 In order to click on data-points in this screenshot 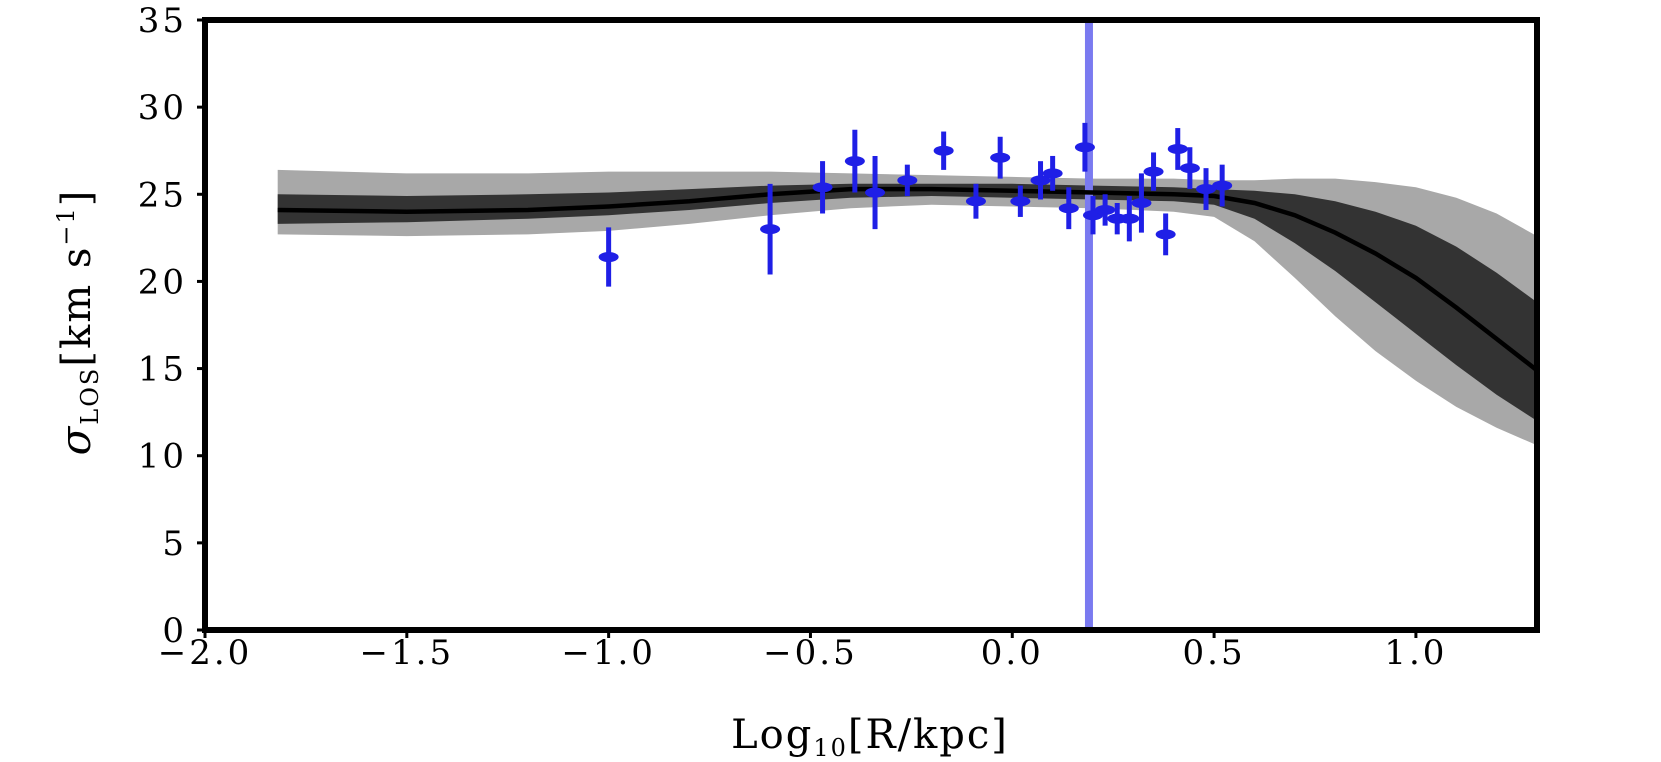, I will do `click(915, 204)`.